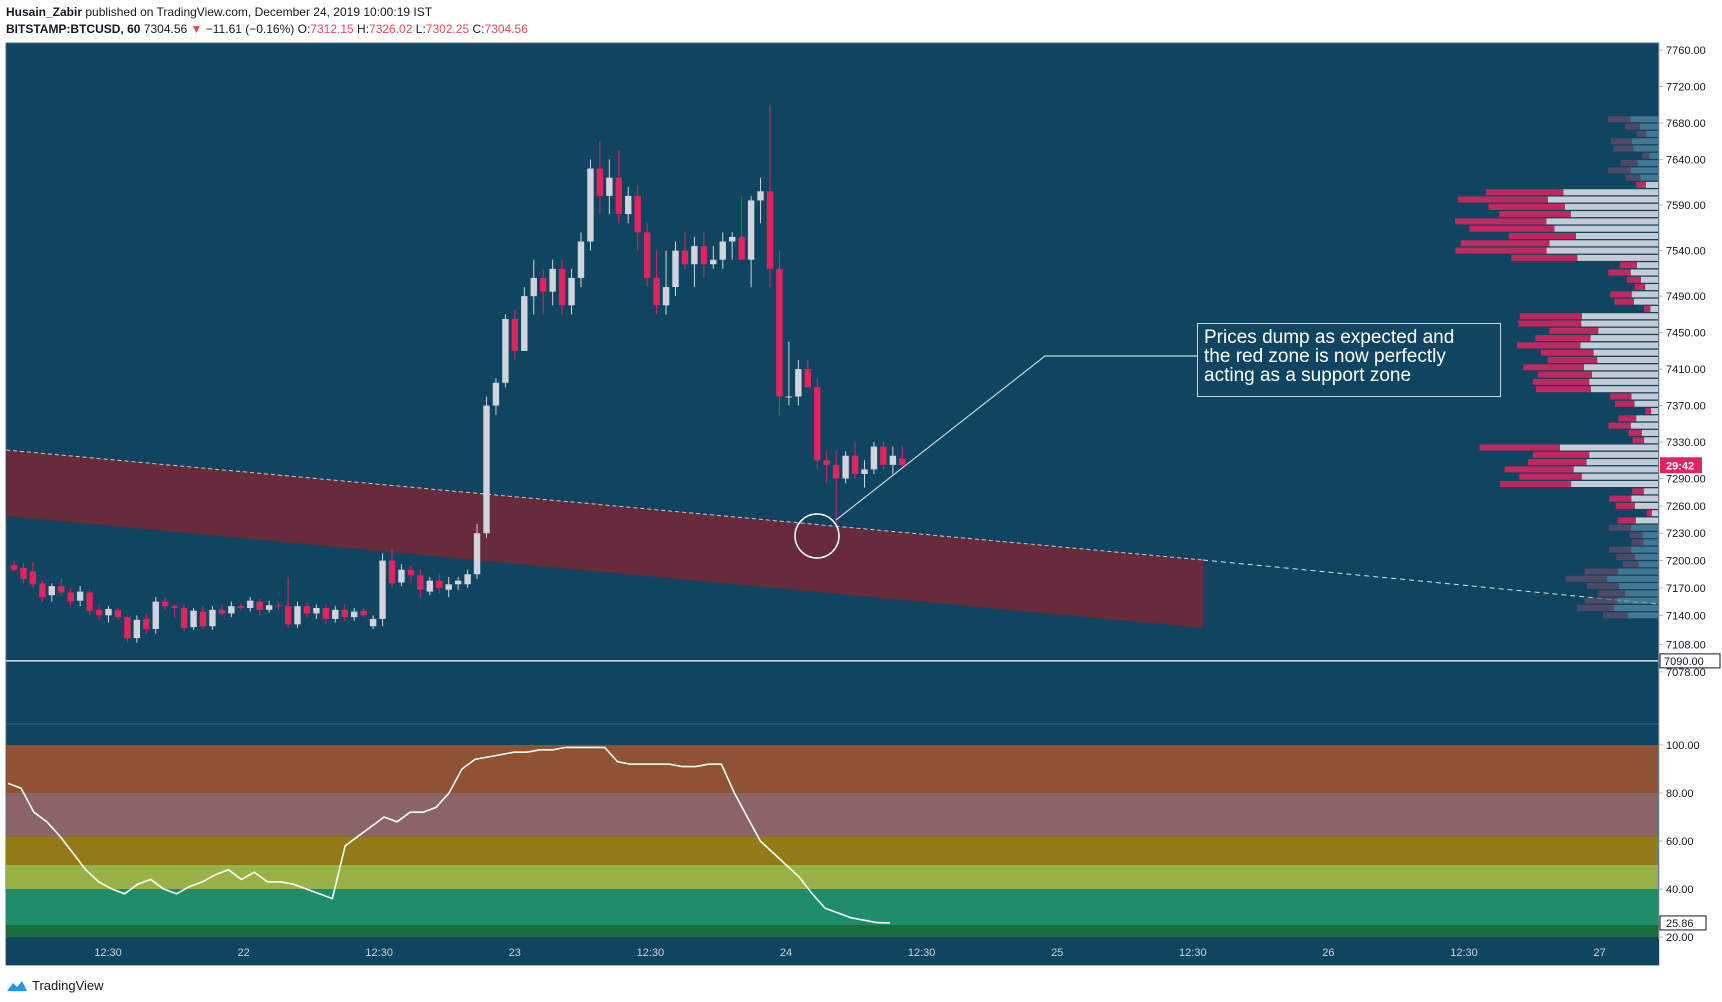  Describe the element at coordinates (1686, 480) in the screenshot. I see `price-tick-label: 7290.00` at that location.